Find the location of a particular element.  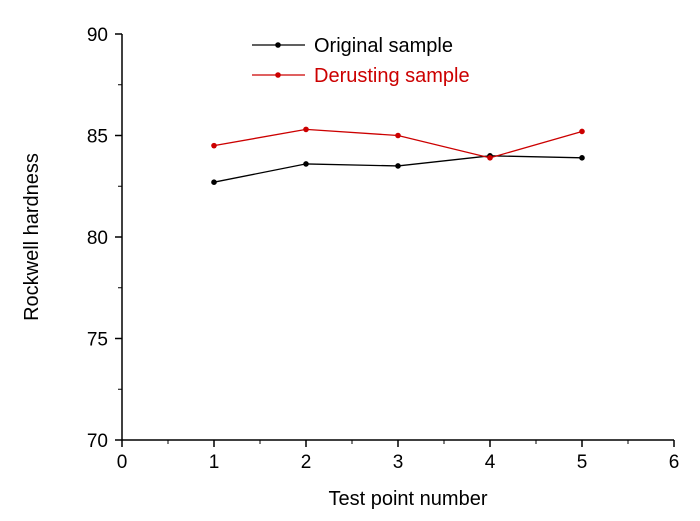

x-tick-label: 4 is located at coordinates (490, 462).